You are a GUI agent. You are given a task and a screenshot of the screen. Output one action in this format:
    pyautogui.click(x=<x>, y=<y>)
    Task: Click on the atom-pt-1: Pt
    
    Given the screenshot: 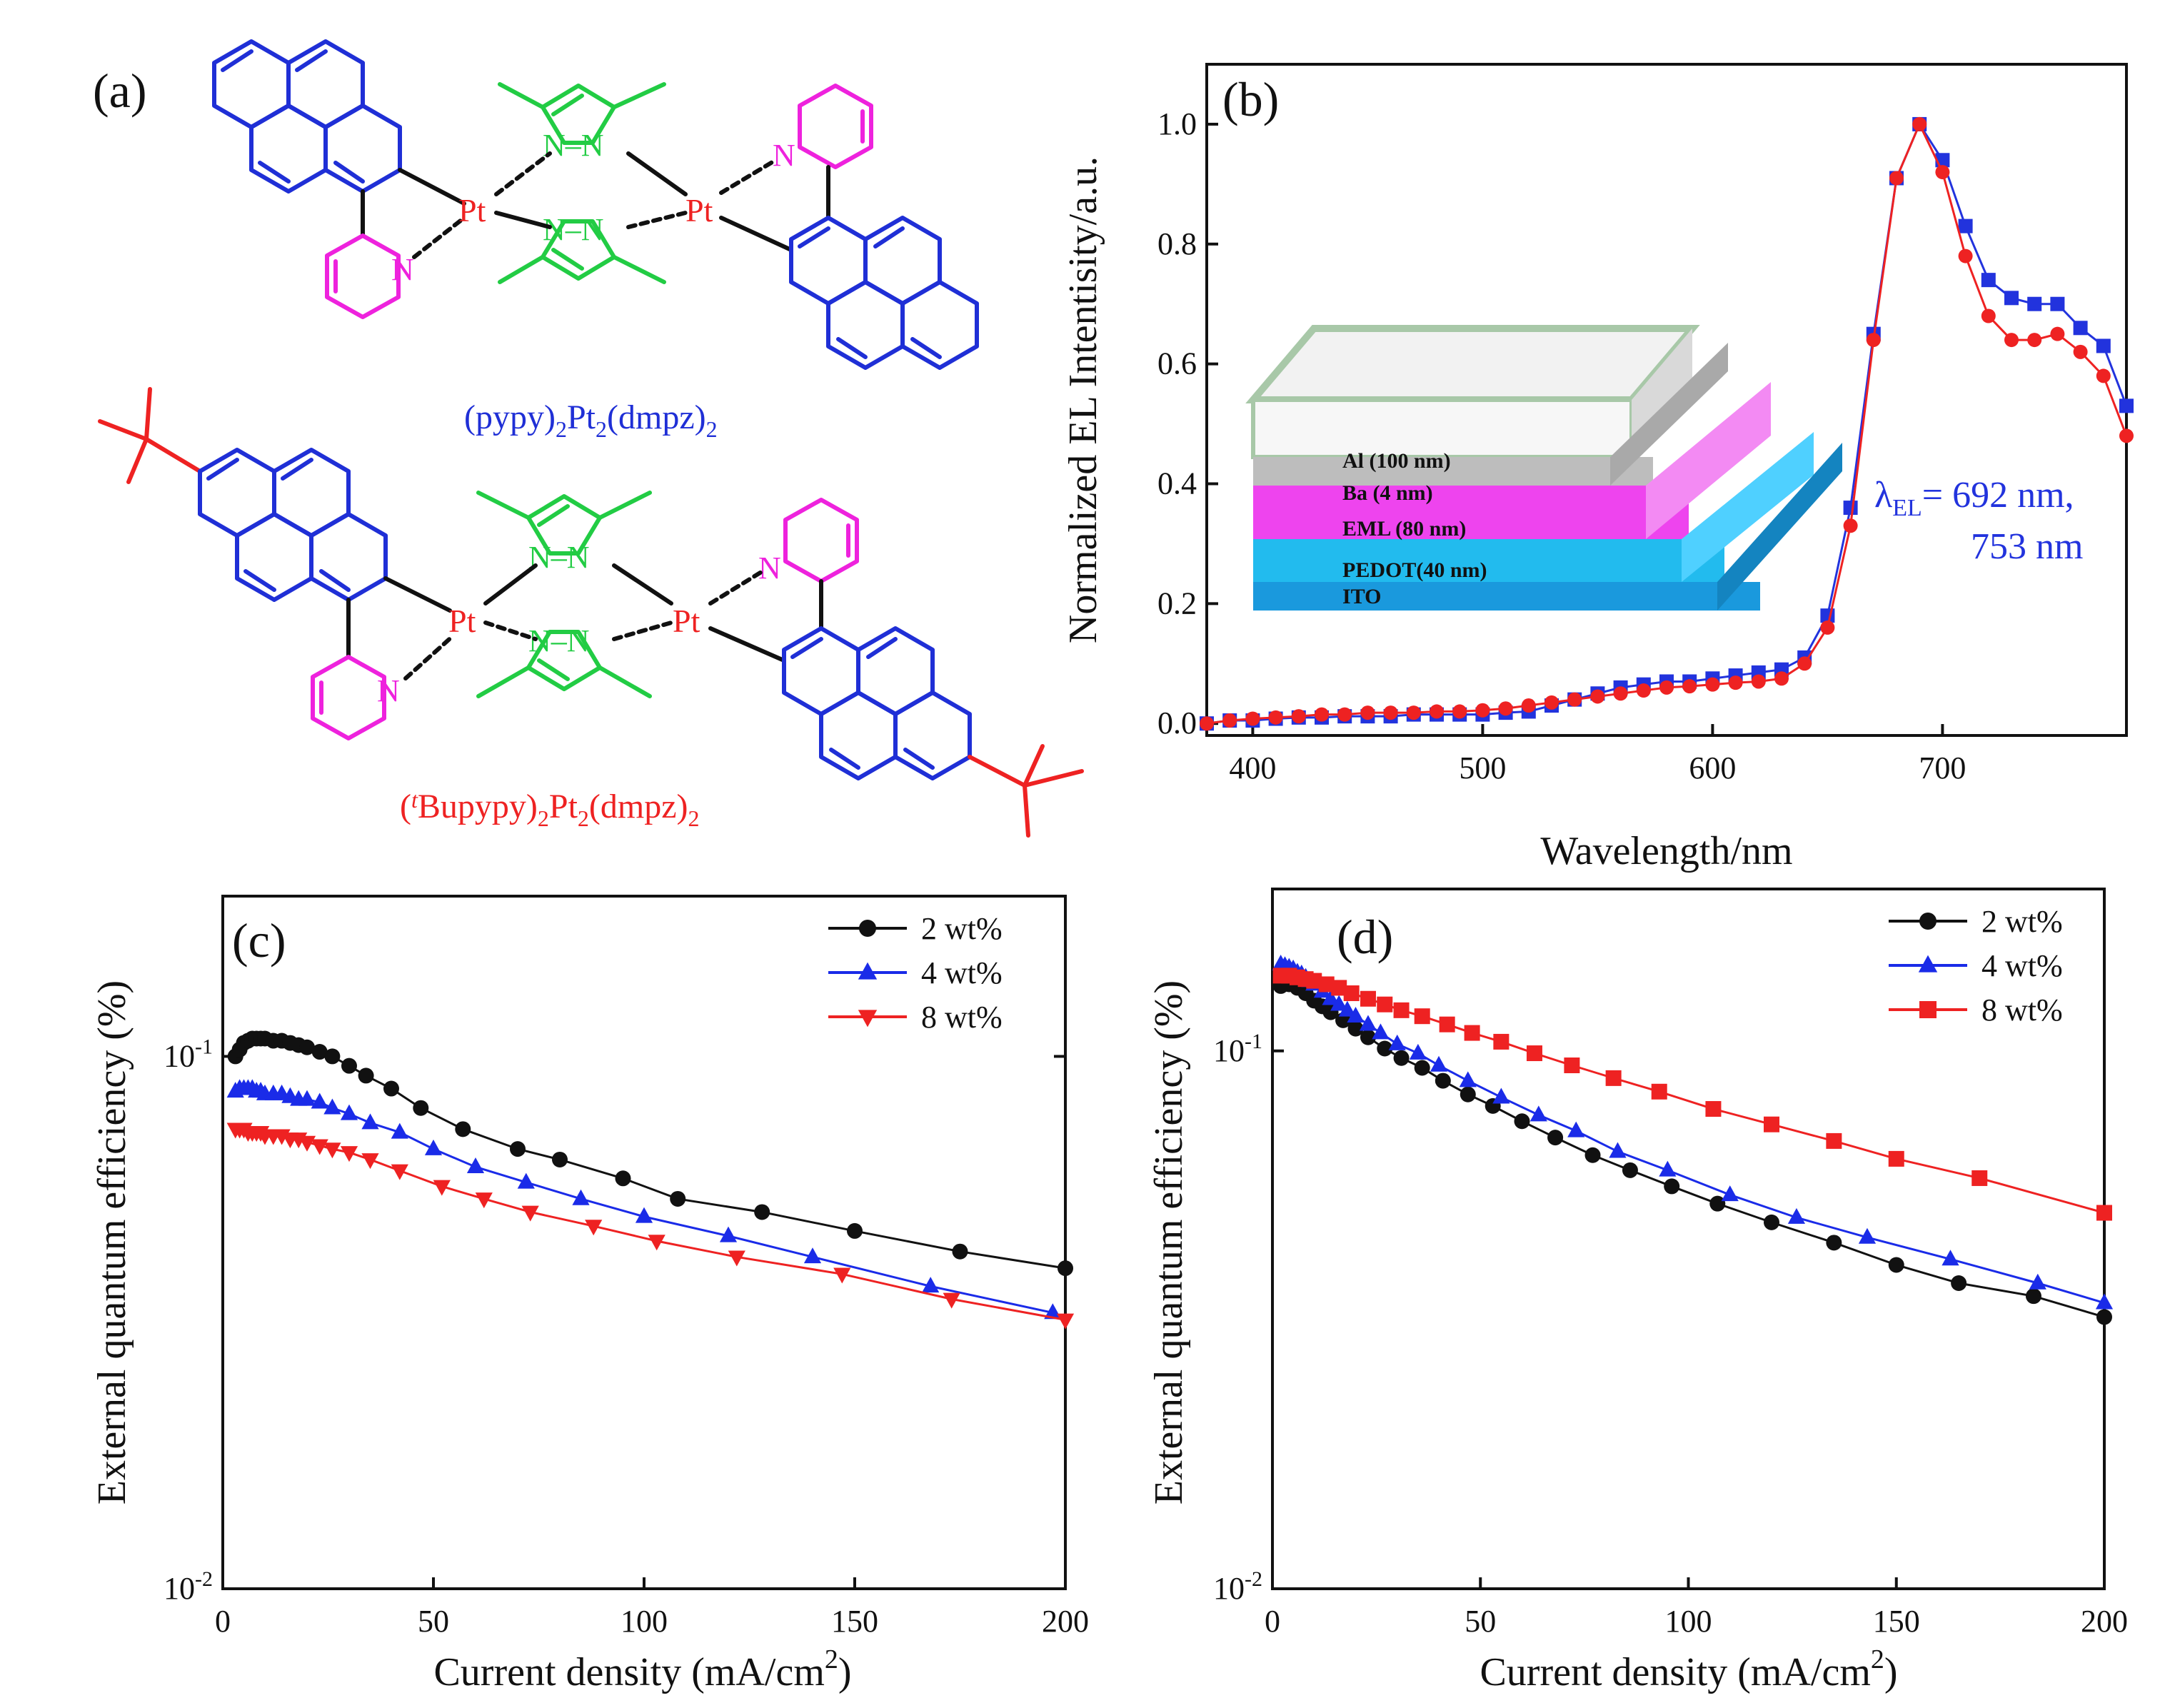 What is the action you would take?
    pyautogui.click(x=472, y=210)
    